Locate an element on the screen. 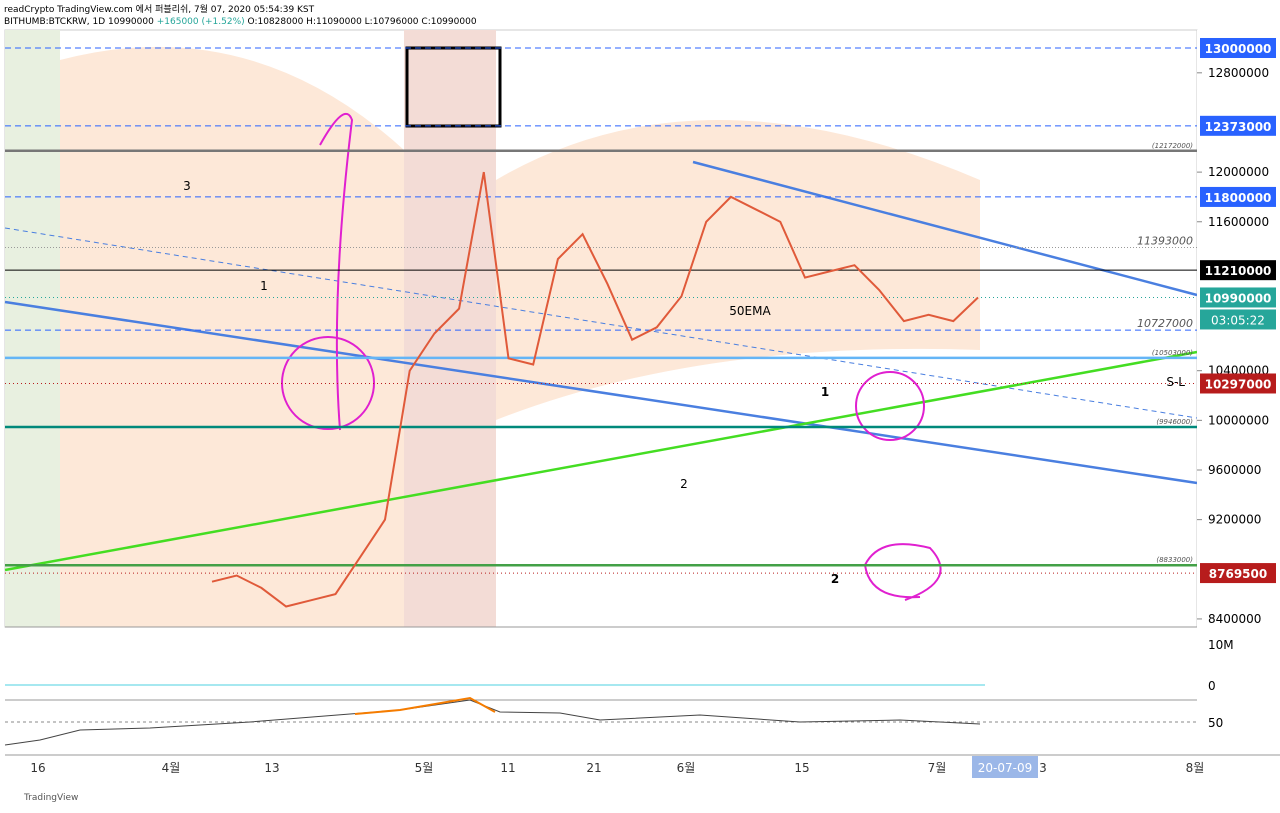  level-label: (12172000) is located at coordinates (1172, 146).